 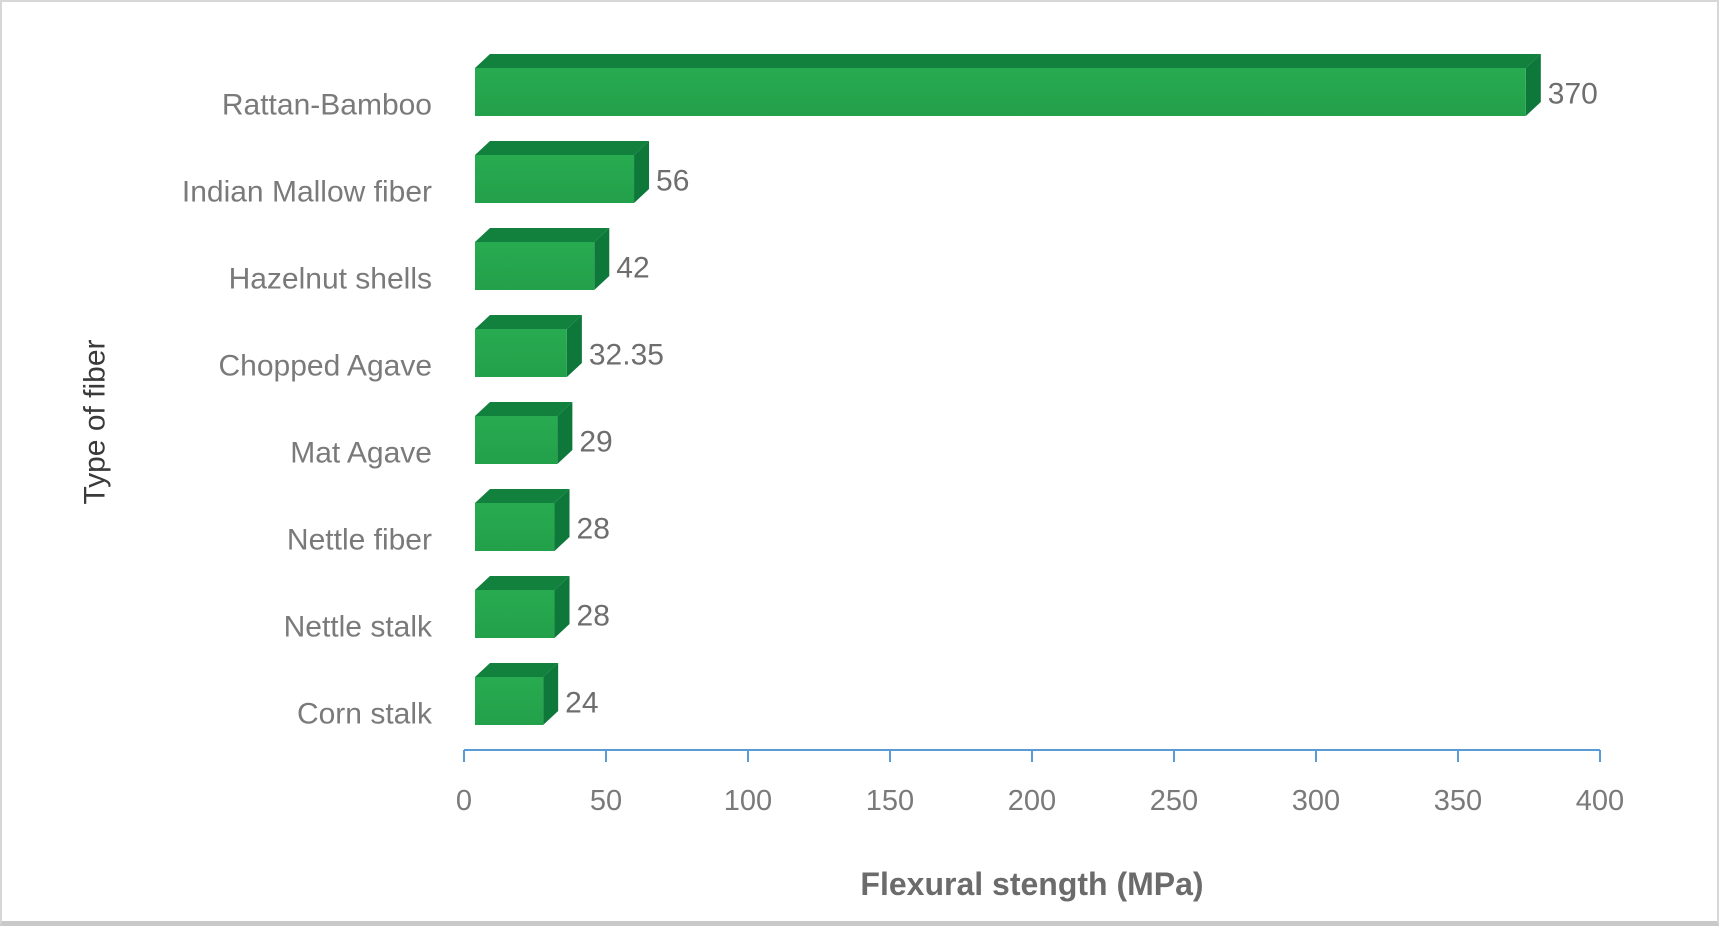 I want to click on bar-nettle-stalk: 28 Nettle stalk, so click(x=447, y=610).